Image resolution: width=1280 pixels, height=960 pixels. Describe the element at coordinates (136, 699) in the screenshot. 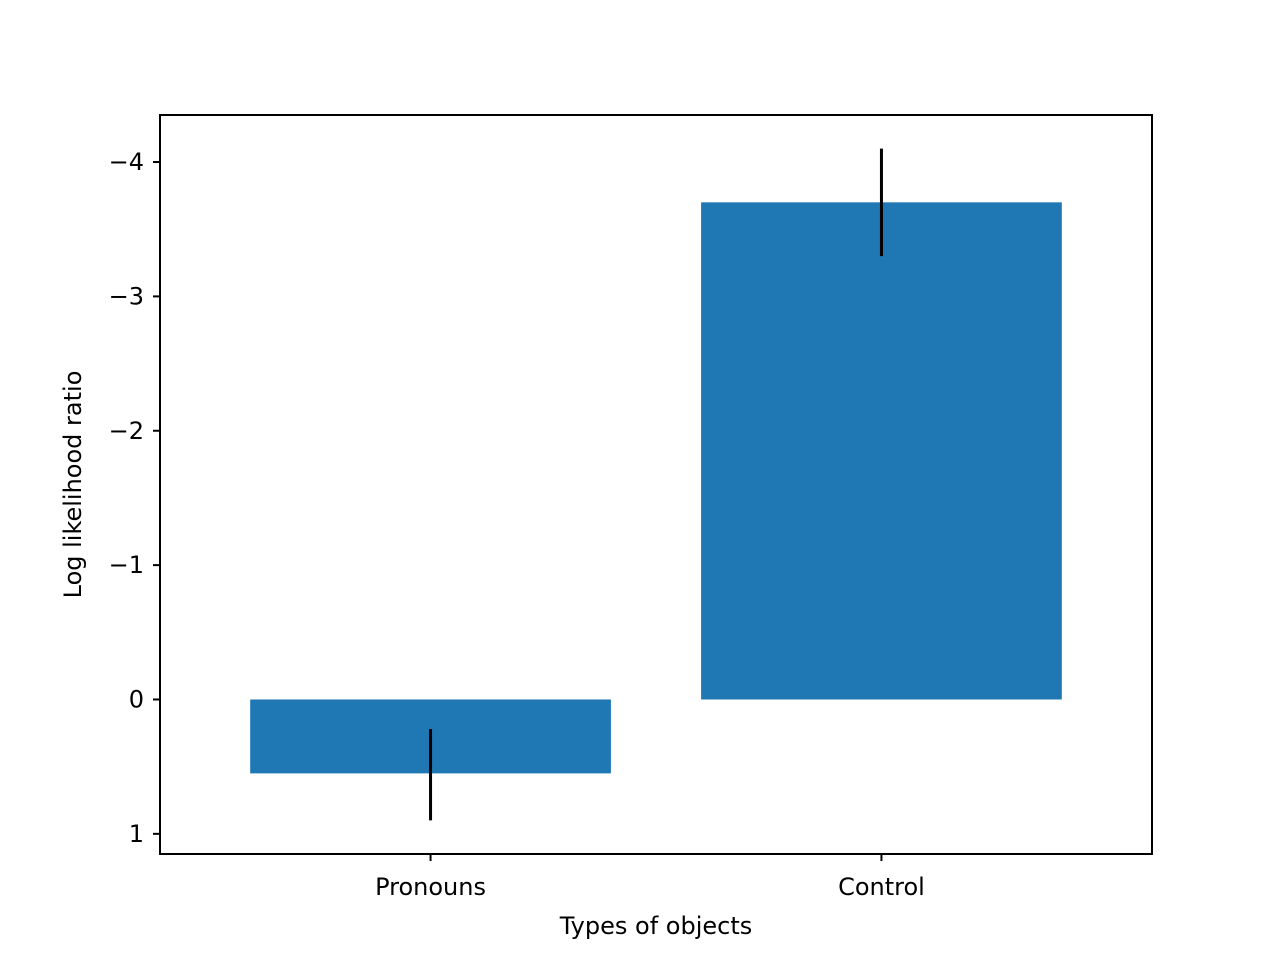

I see `y-tick-label: 0` at that location.